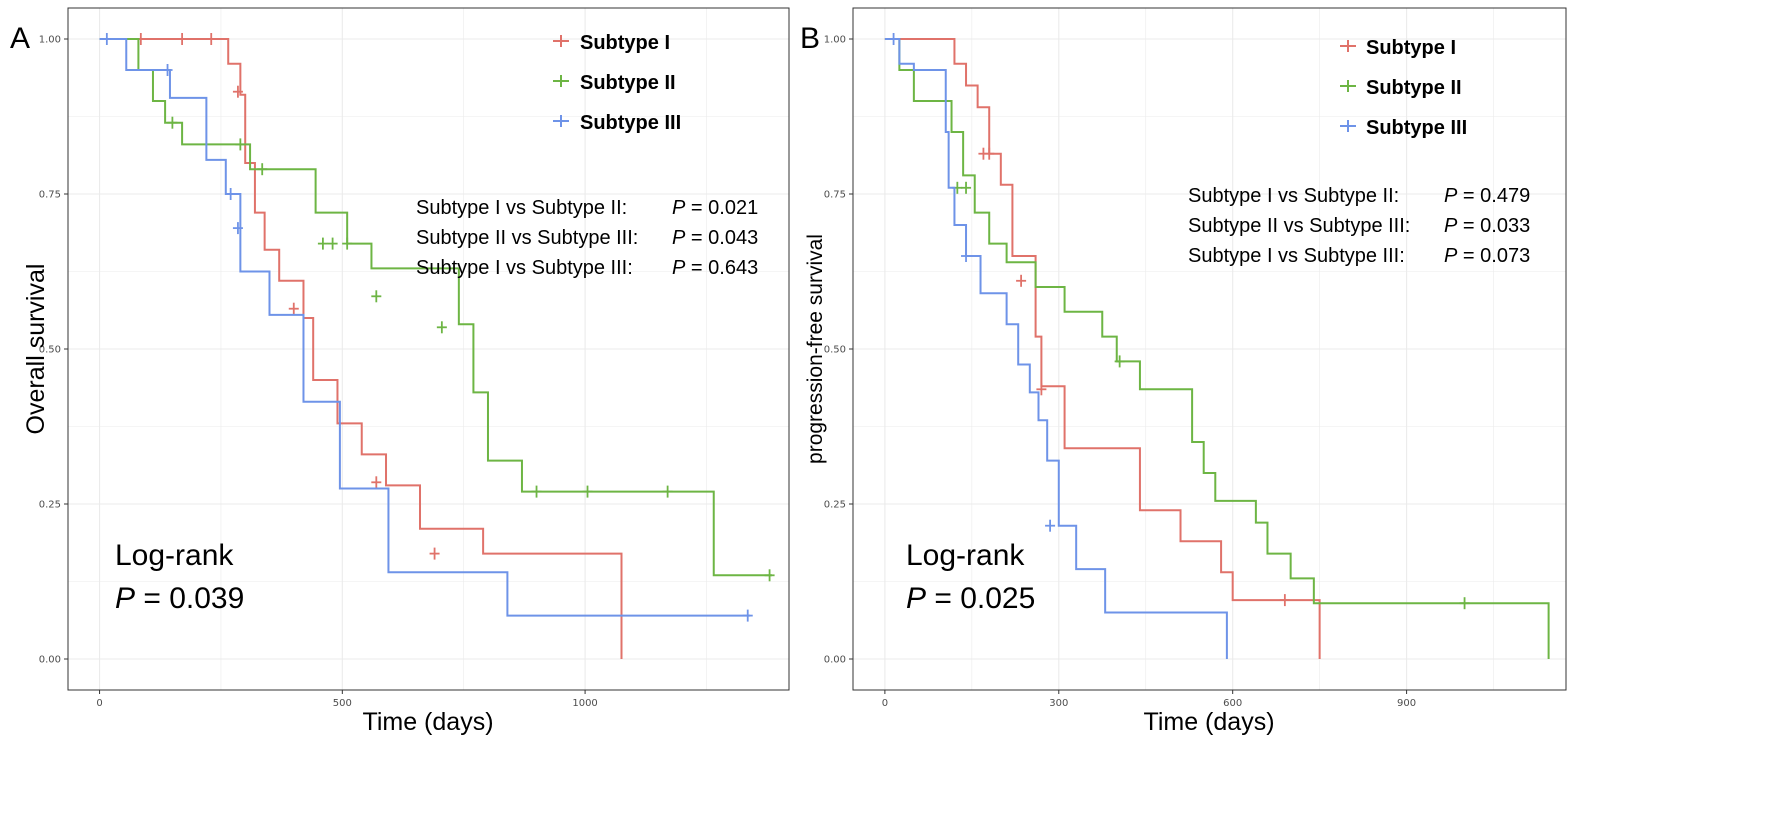 The height and width of the screenshot is (832, 1766). Describe the element at coordinates (584, 703) in the screenshot. I see `x-tick-label: 1000` at that location.